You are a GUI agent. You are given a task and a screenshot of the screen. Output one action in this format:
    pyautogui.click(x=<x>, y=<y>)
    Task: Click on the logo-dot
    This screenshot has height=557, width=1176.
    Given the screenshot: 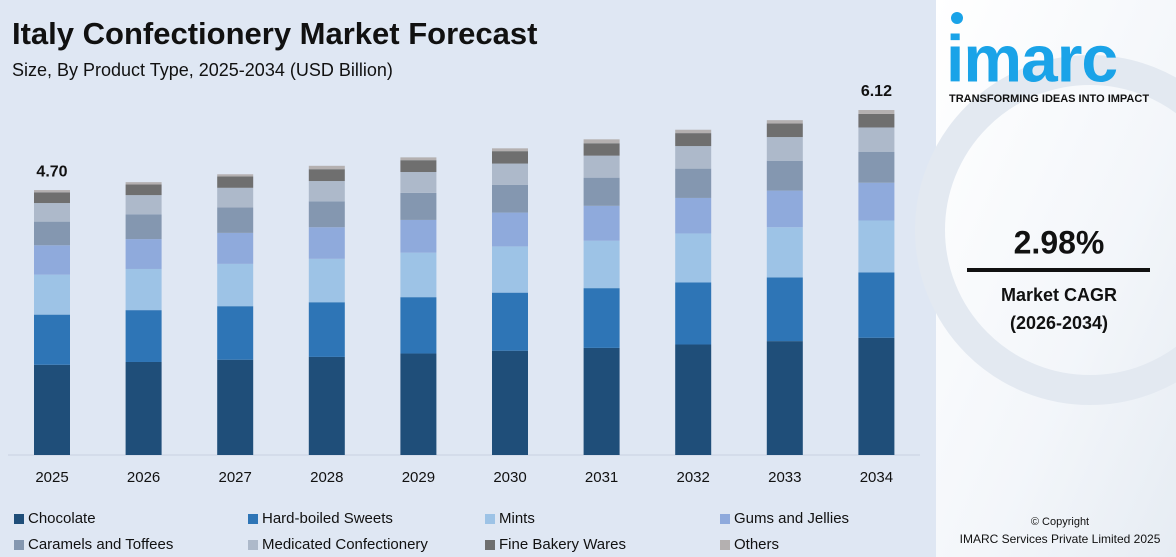 What is the action you would take?
    pyautogui.click(x=957, y=18)
    